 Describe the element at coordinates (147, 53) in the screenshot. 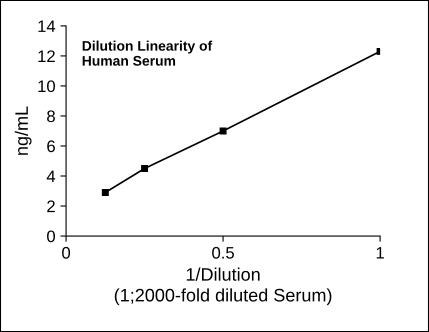

I see `text: Dilution Linearity of Human Serum` at that location.